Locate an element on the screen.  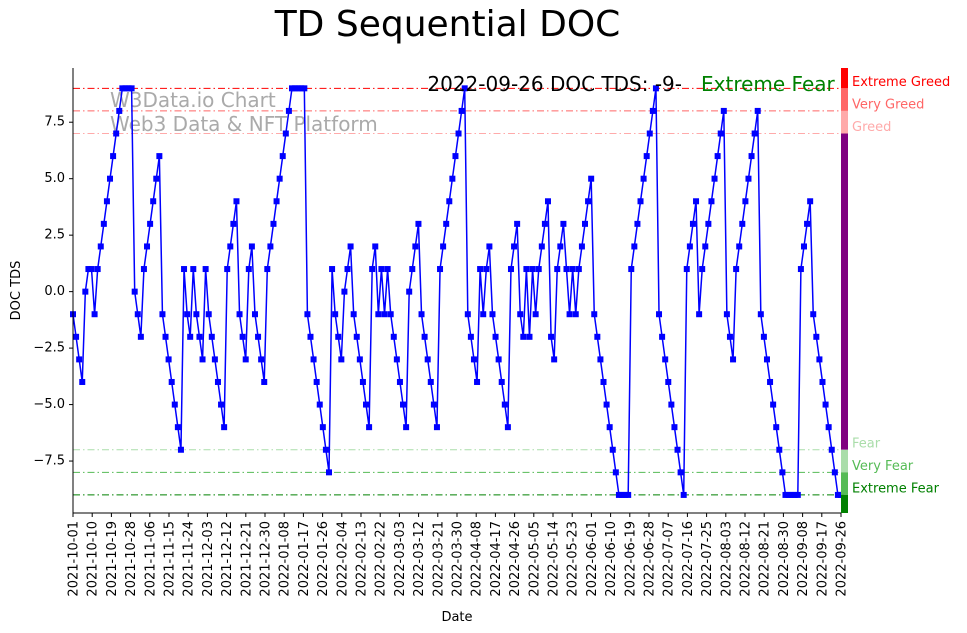
level-label-fear: Fear is located at coordinates (866, 443).